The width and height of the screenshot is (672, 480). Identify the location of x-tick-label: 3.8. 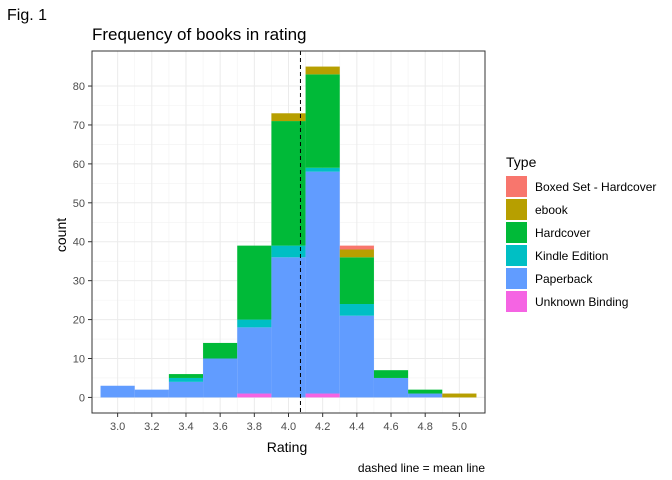
(254, 427).